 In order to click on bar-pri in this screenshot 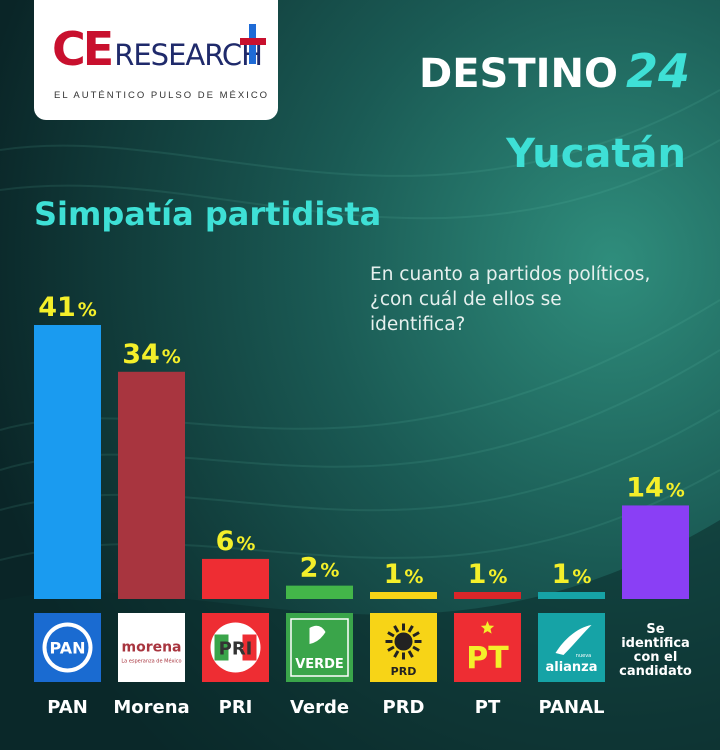, I will do `click(235, 578)`.